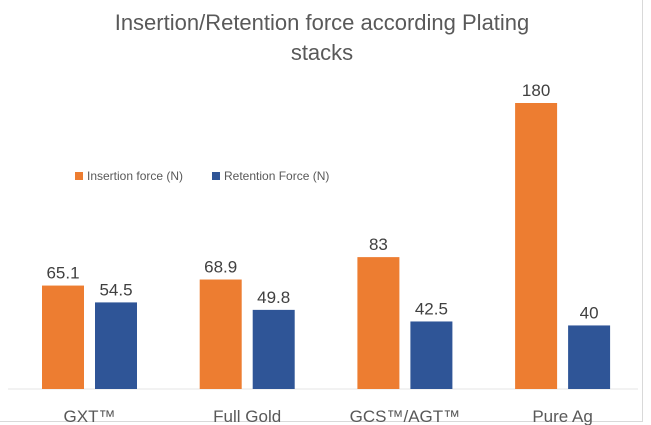  Describe the element at coordinates (135, 176) in the screenshot. I see `legend-label-insertion: Insertion force (N)` at that location.